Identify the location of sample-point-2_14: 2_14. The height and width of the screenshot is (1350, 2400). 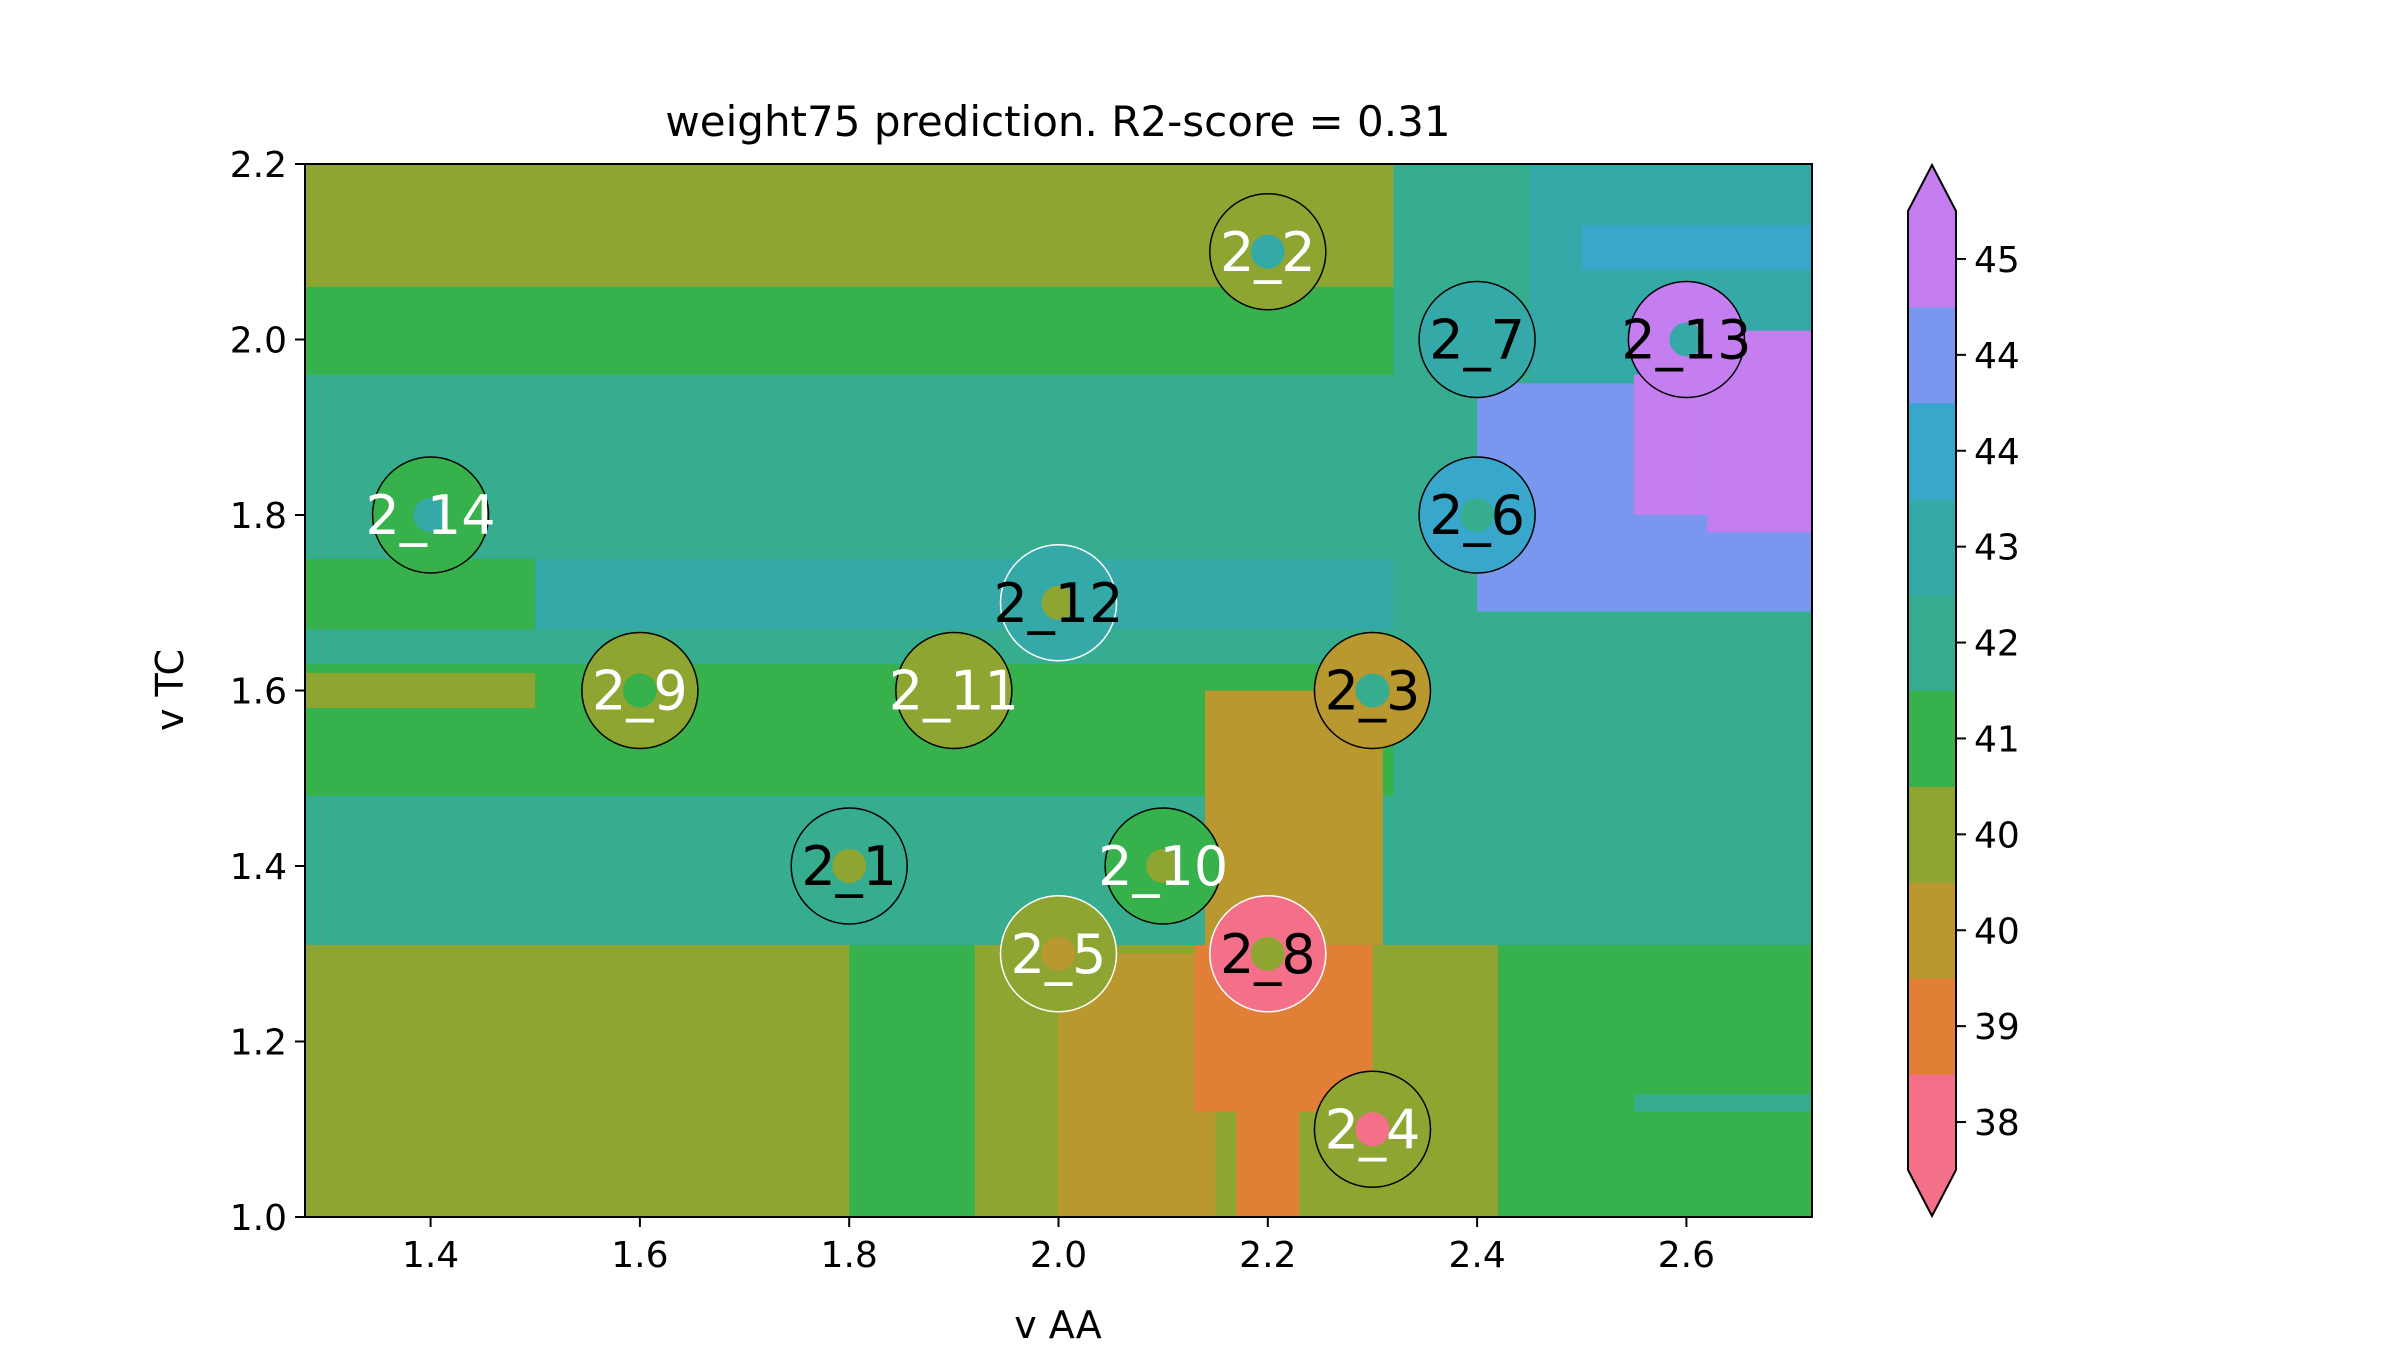
(431, 515).